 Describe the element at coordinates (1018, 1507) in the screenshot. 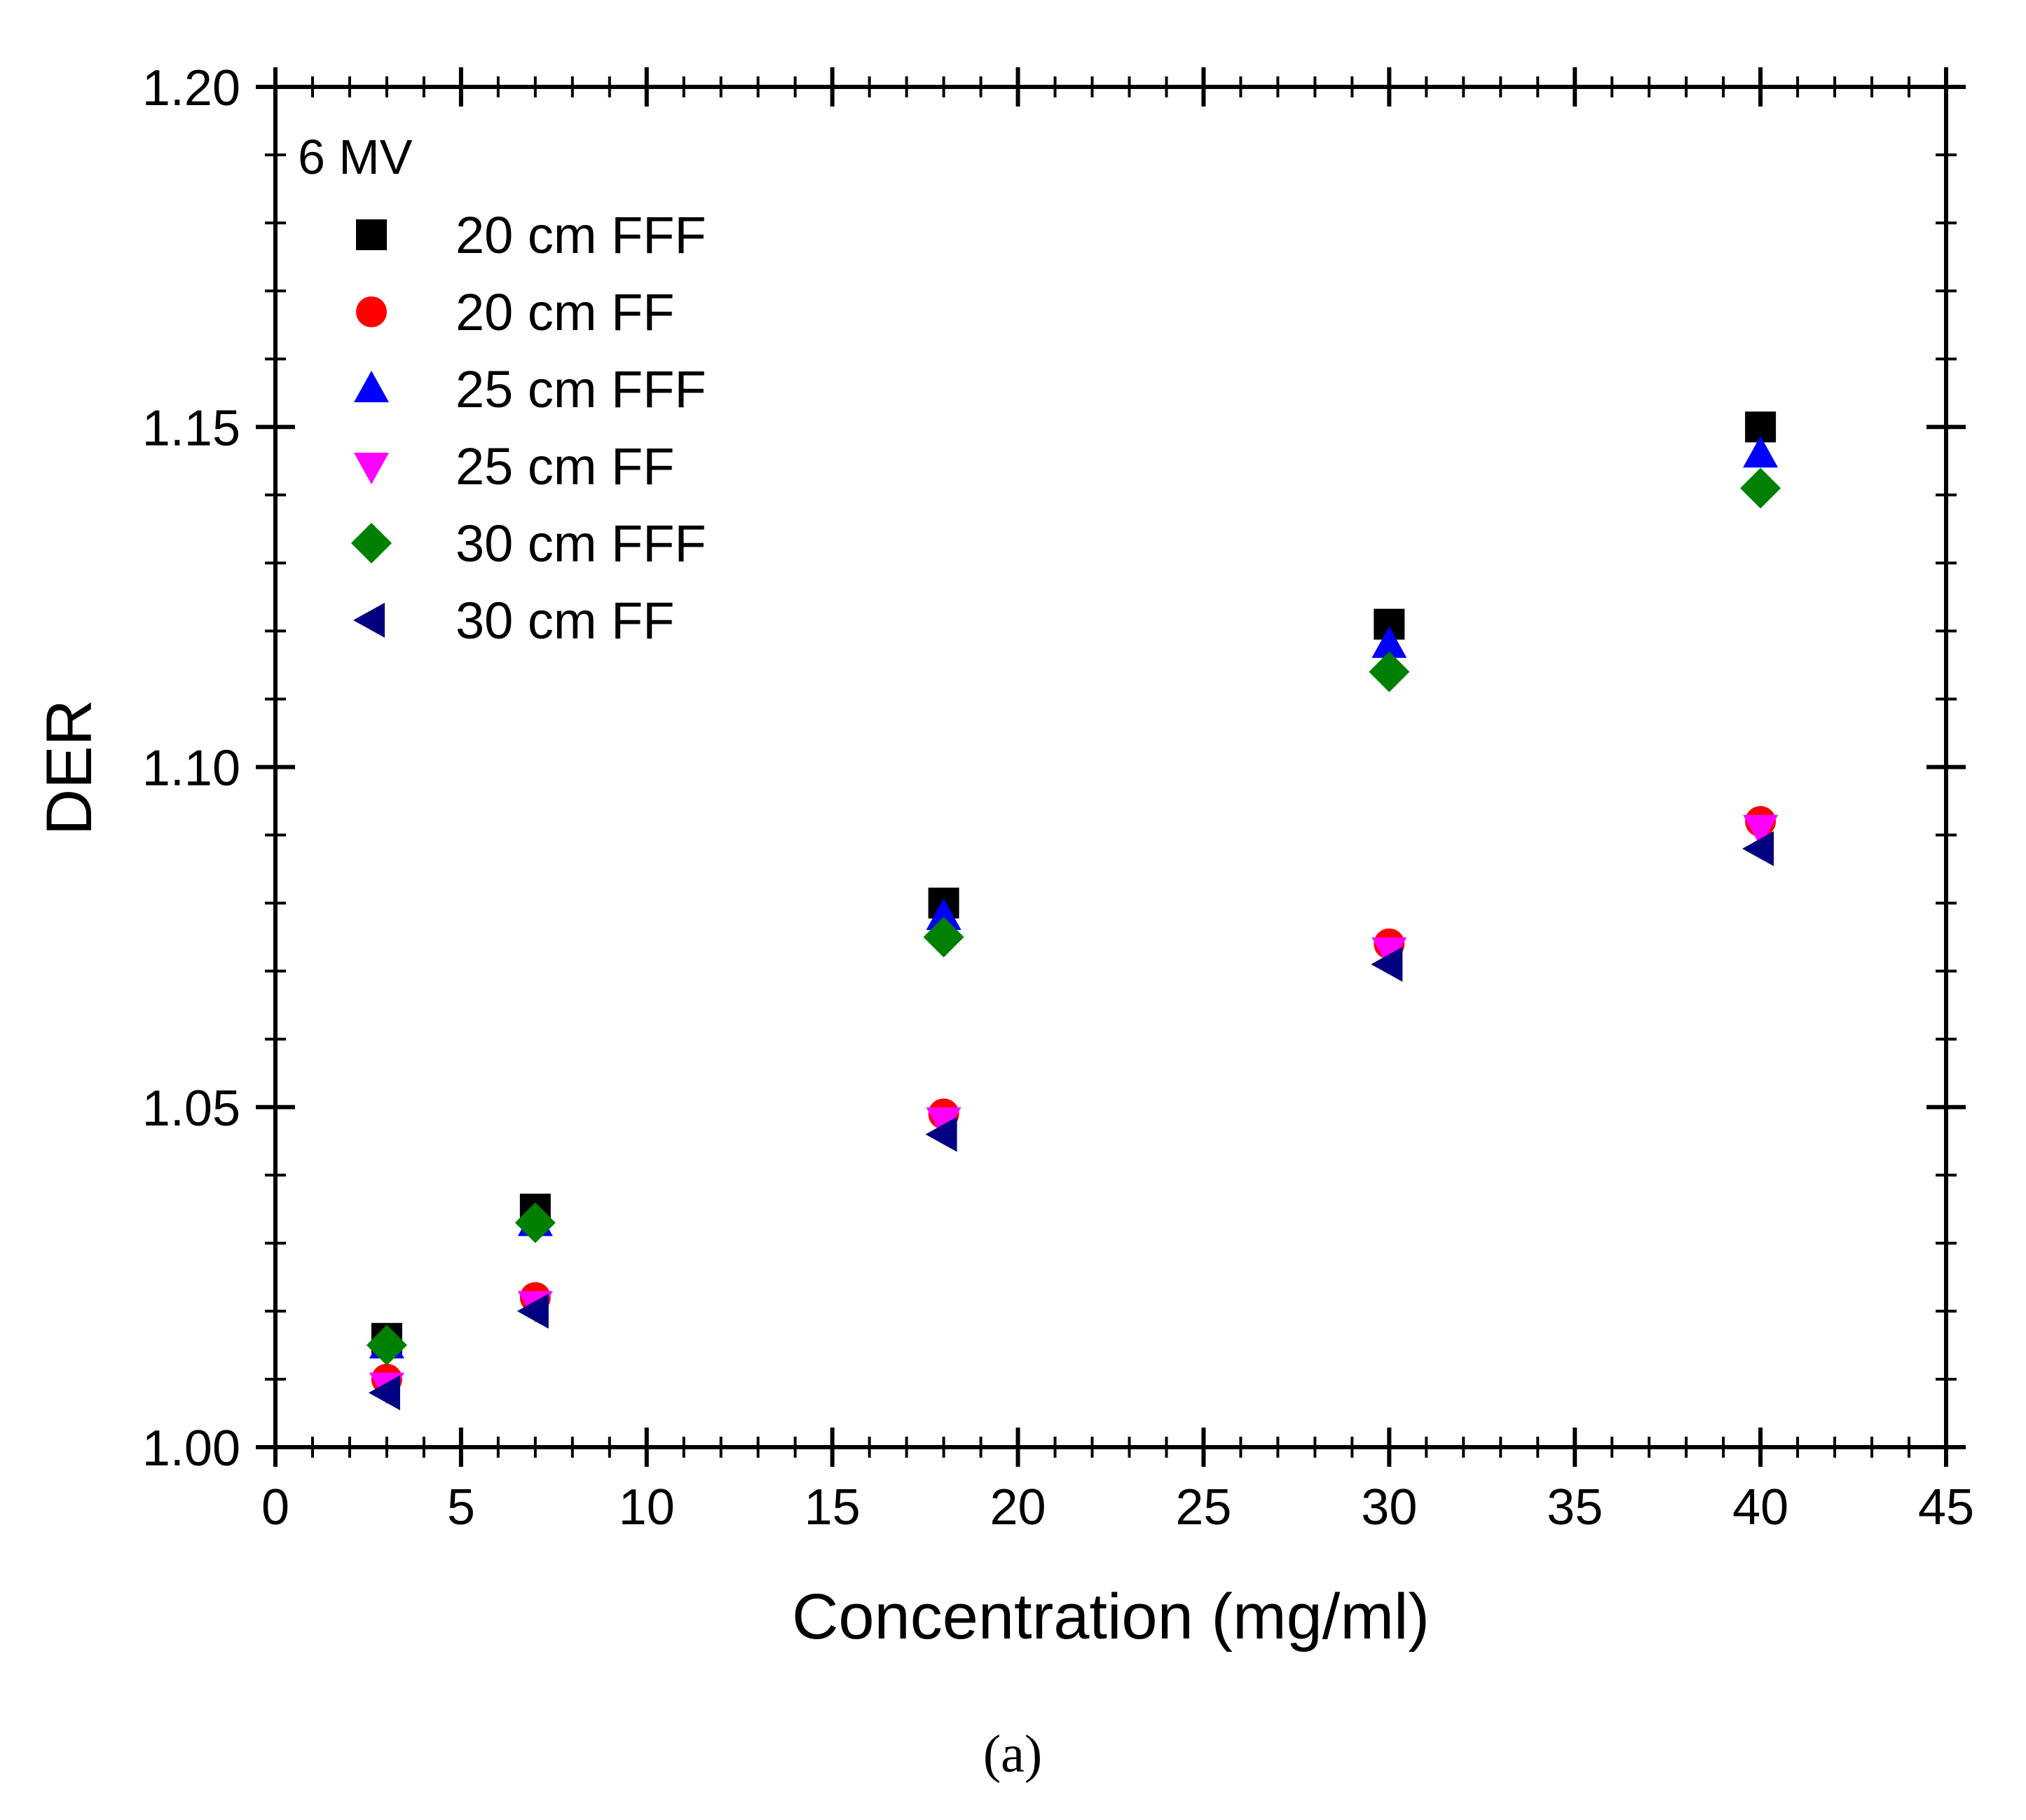

I see `x-tick-label: 20` at that location.